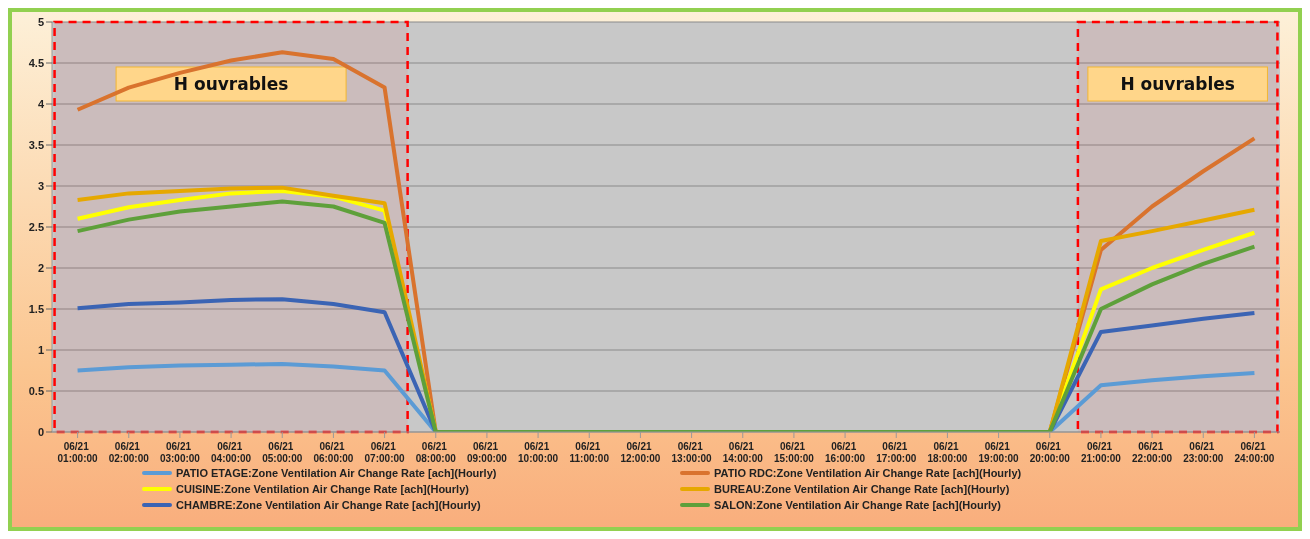  I want to click on x-tick-label: 06/21 22:00:00, so click(1152, 452).